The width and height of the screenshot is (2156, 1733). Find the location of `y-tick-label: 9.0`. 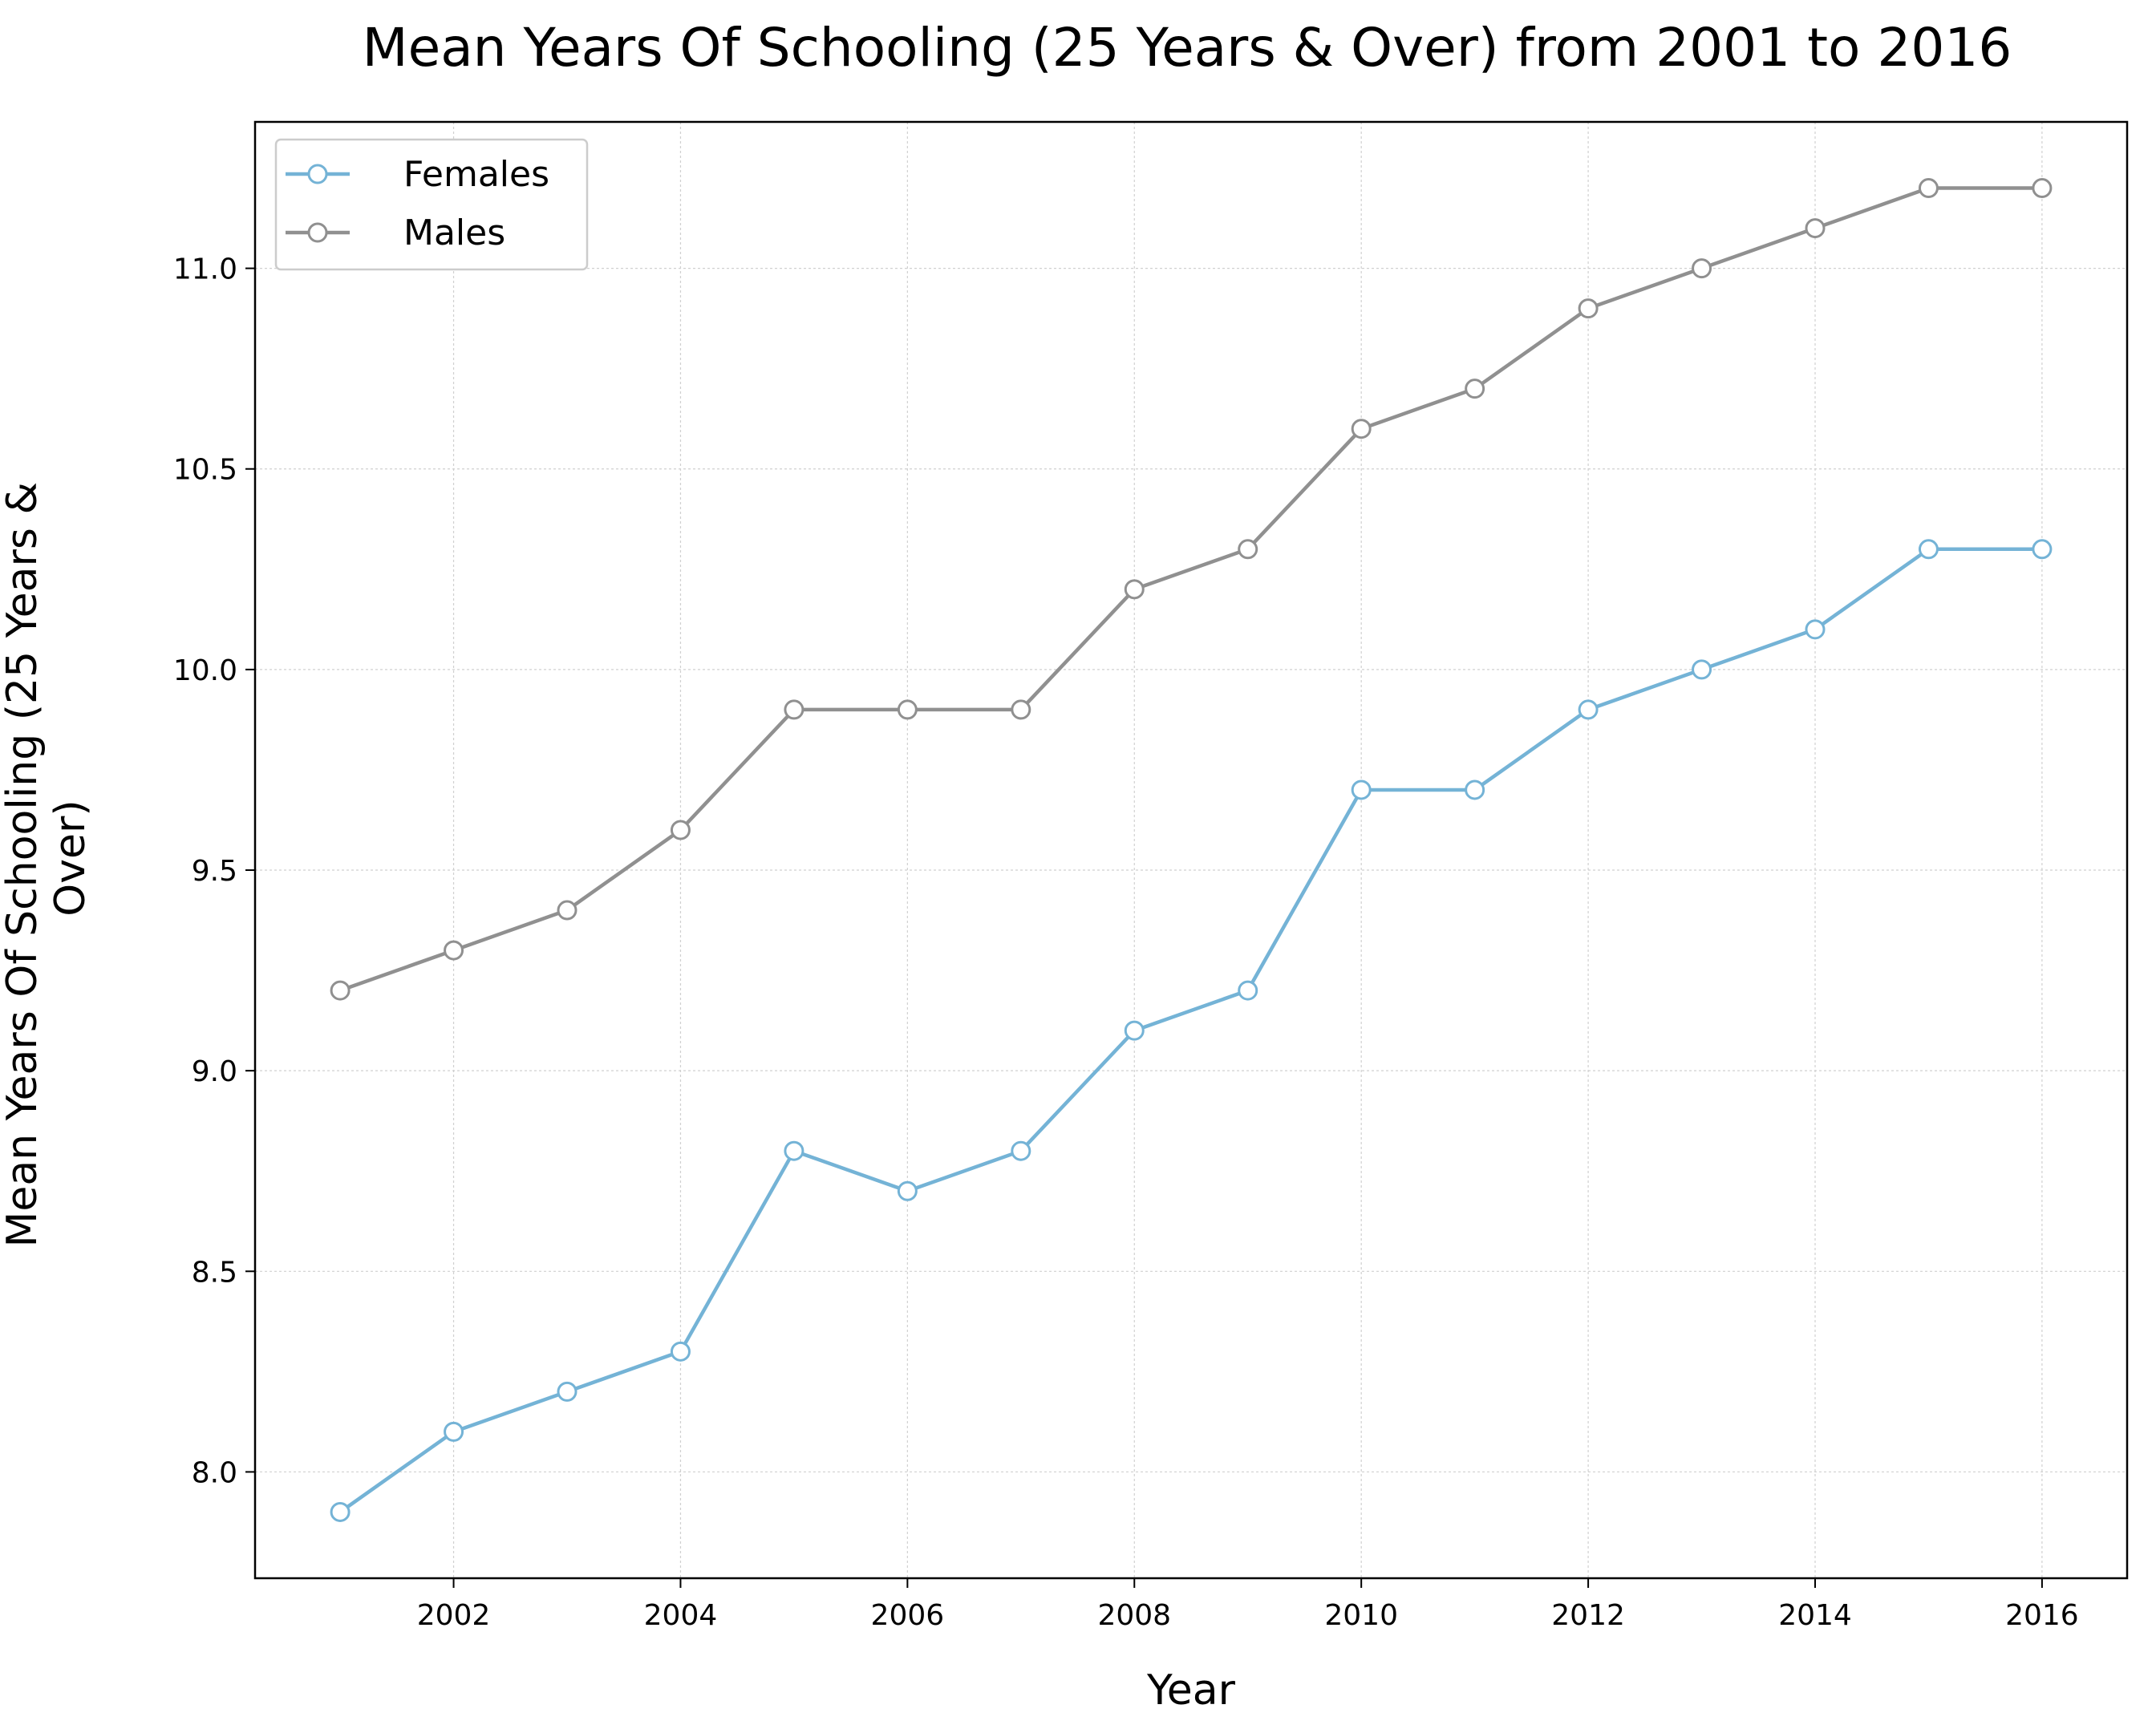

y-tick-label: 9.0 is located at coordinates (215, 1071).